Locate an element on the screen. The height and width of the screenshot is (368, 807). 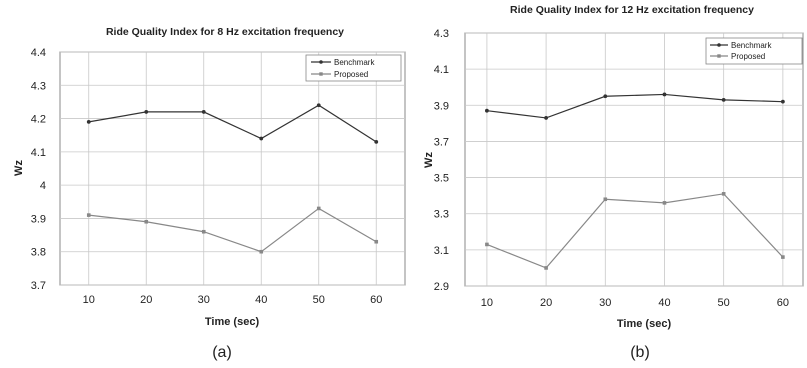
chart-a-xtick-3: 40 is located at coordinates (261, 300).